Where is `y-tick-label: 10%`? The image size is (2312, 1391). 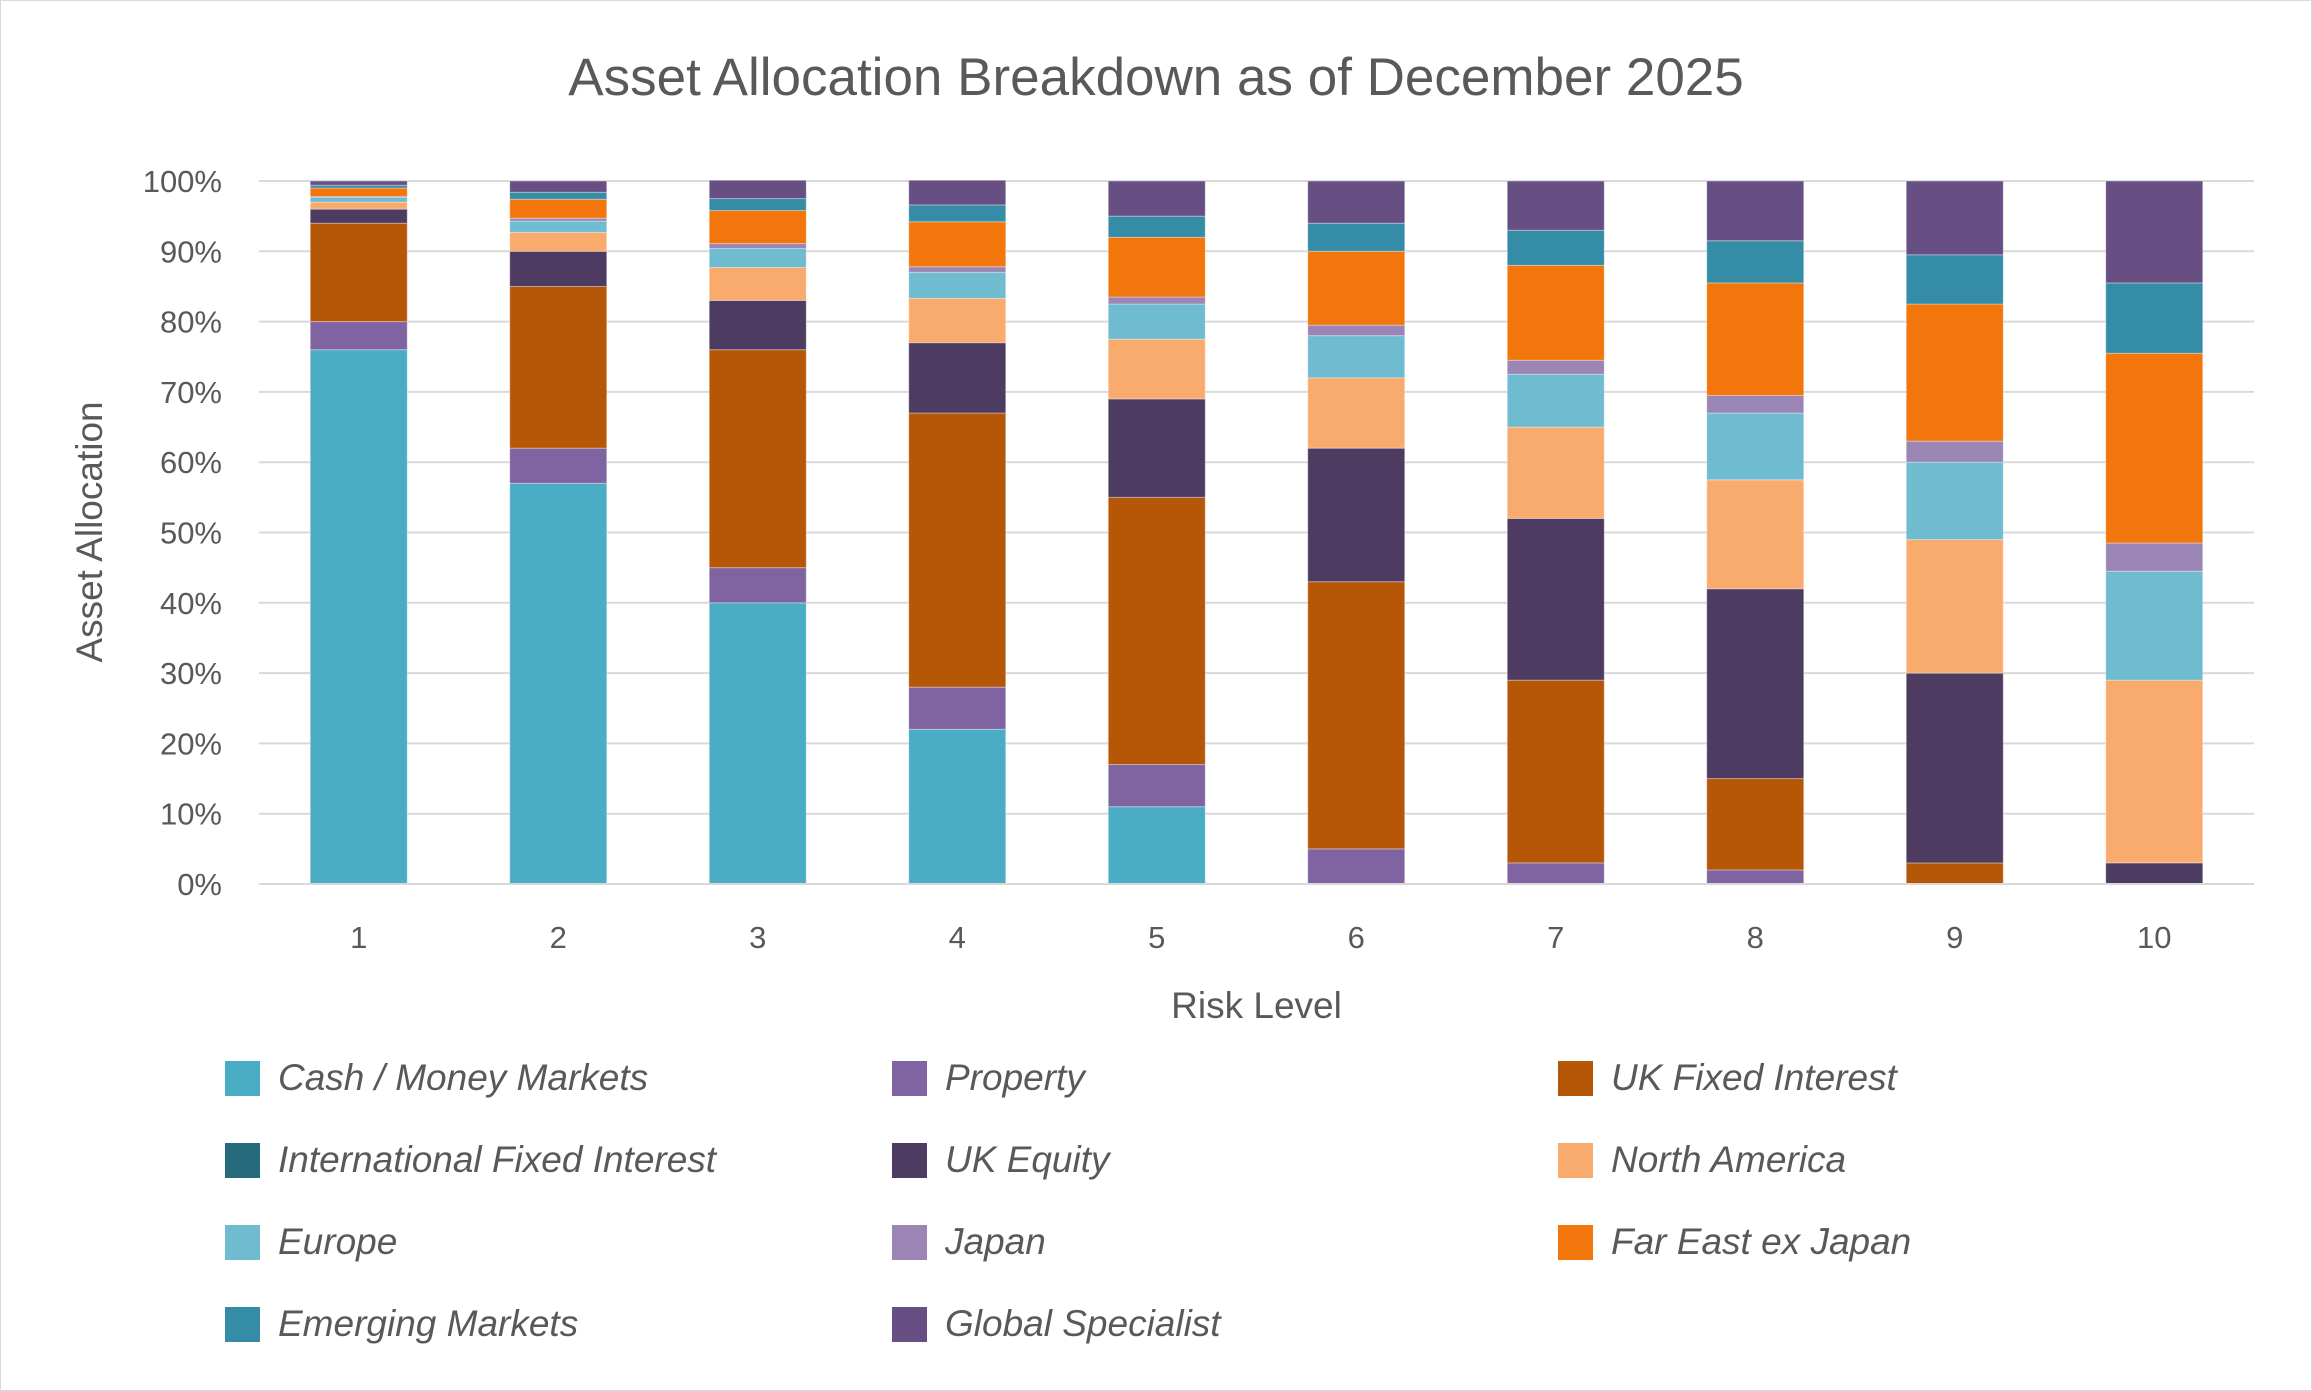 y-tick-label: 10% is located at coordinates (191, 814).